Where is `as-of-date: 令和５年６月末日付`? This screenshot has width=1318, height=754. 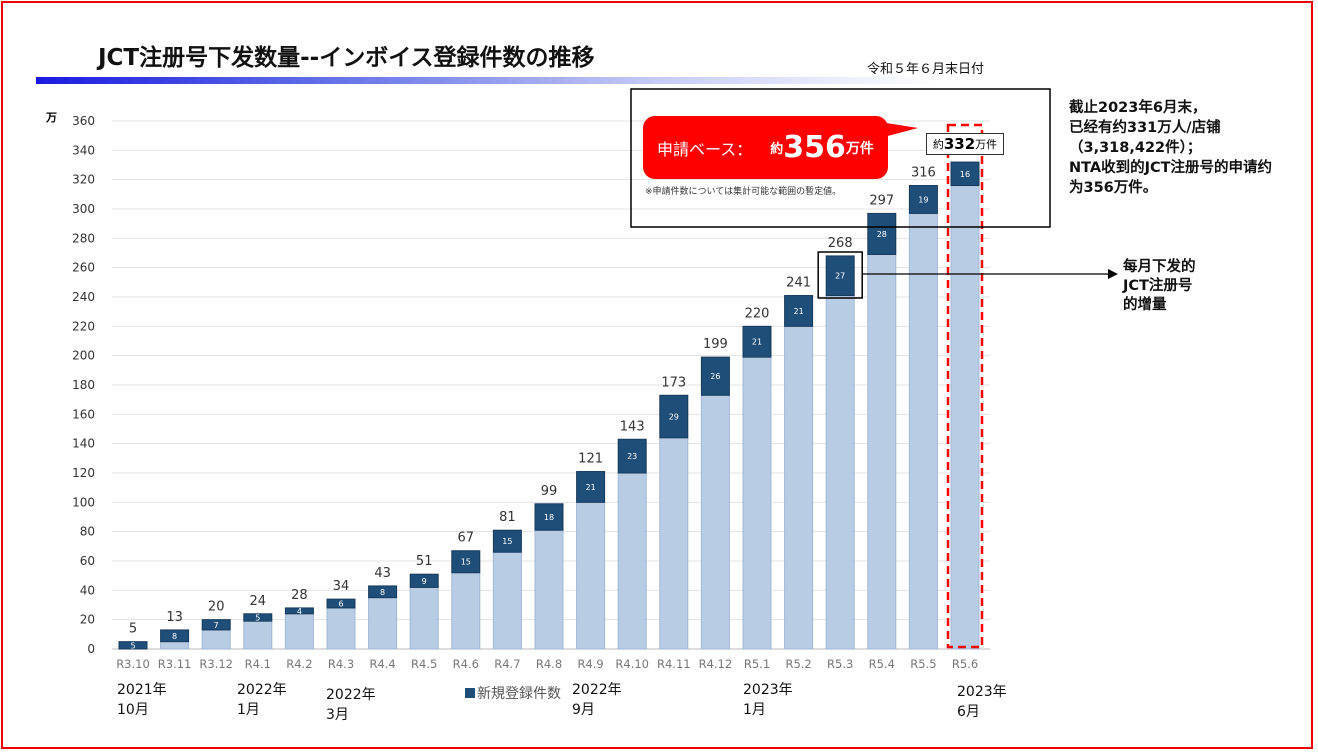
as-of-date: 令和５年６月末日付 is located at coordinates (926, 69).